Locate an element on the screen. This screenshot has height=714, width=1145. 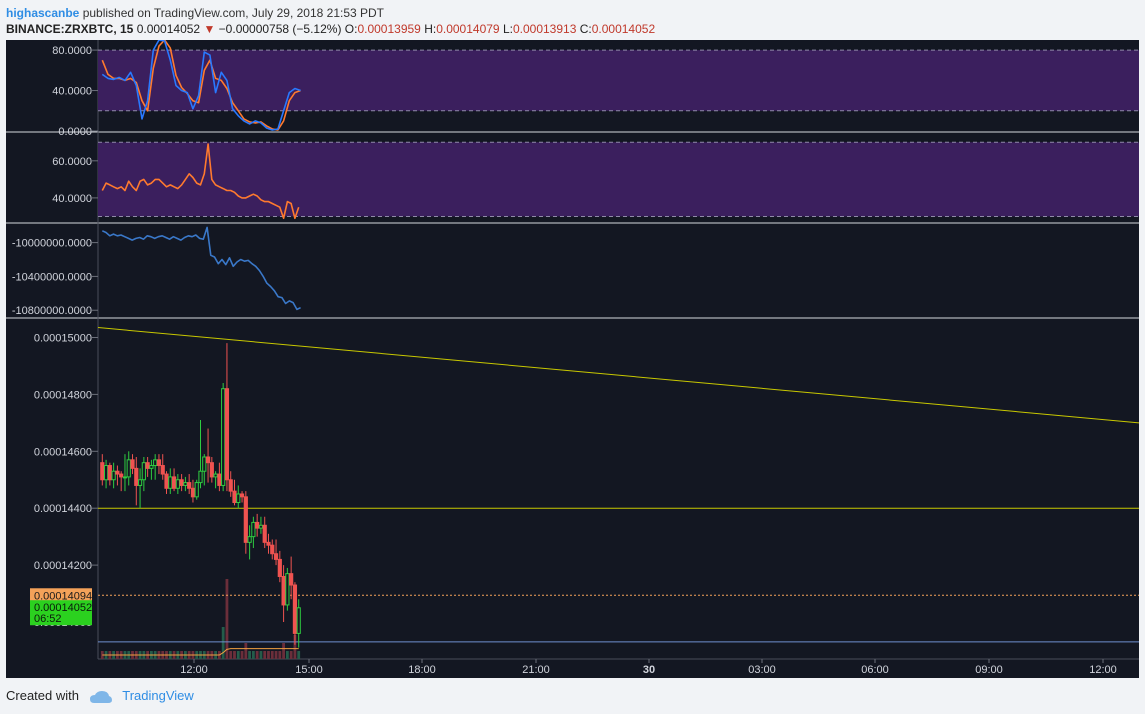
descending-trendline is located at coordinates (618, 375).